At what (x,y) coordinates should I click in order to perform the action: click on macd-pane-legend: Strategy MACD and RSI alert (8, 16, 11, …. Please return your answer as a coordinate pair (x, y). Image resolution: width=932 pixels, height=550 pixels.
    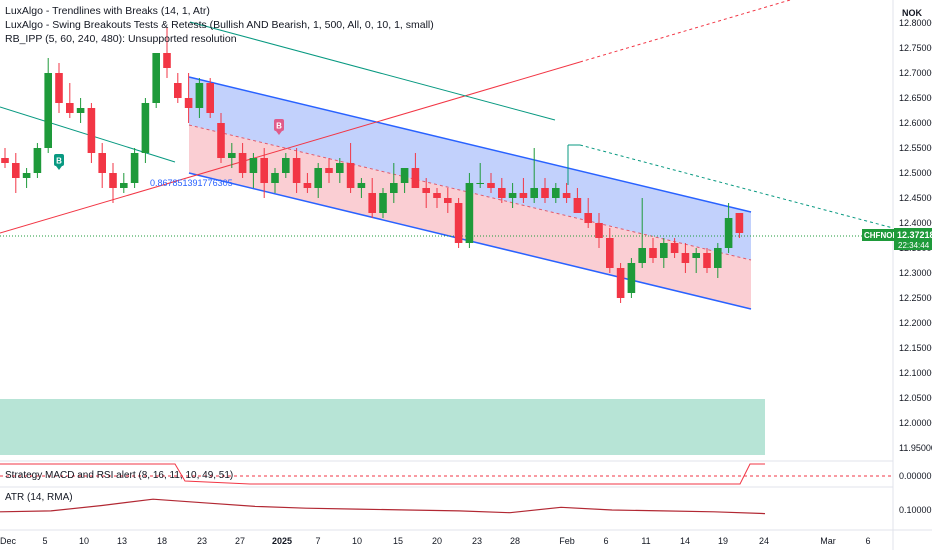
    Looking at the image, I should click on (119, 475).